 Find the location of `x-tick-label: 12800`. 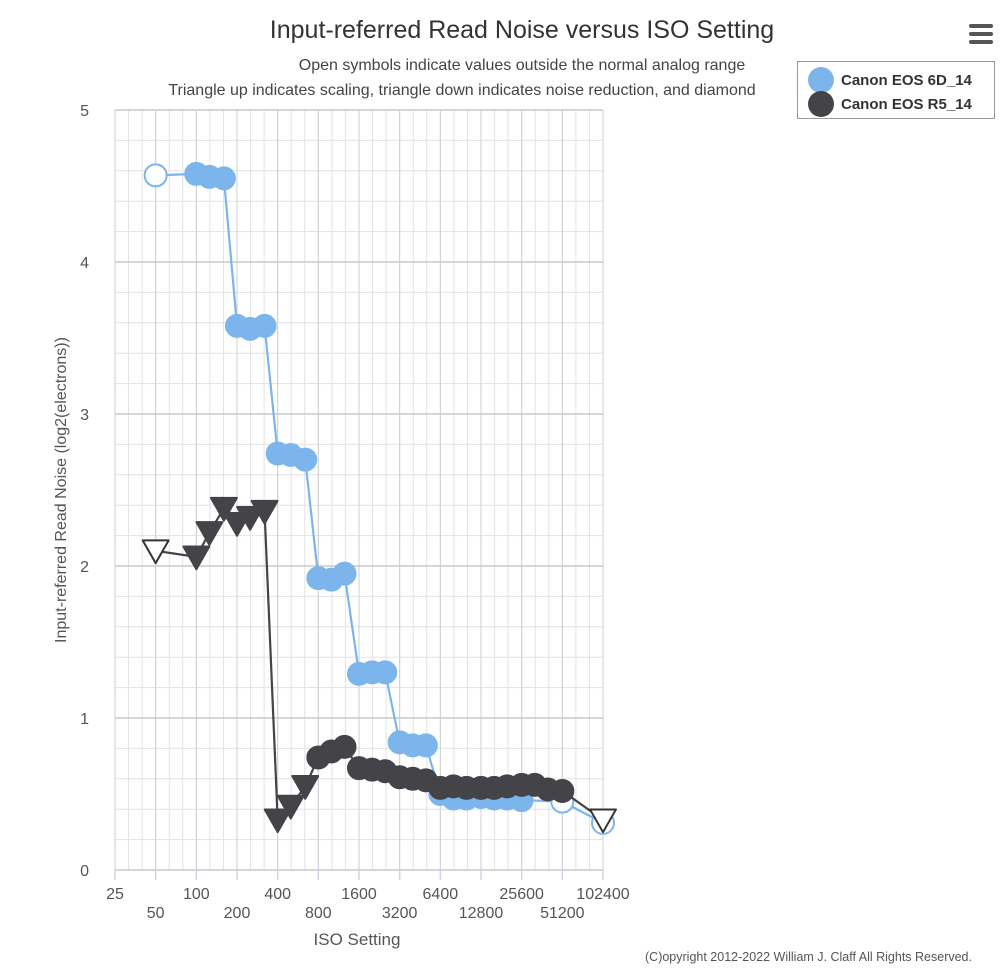

x-tick-label: 12800 is located at coordinates (481, 913).